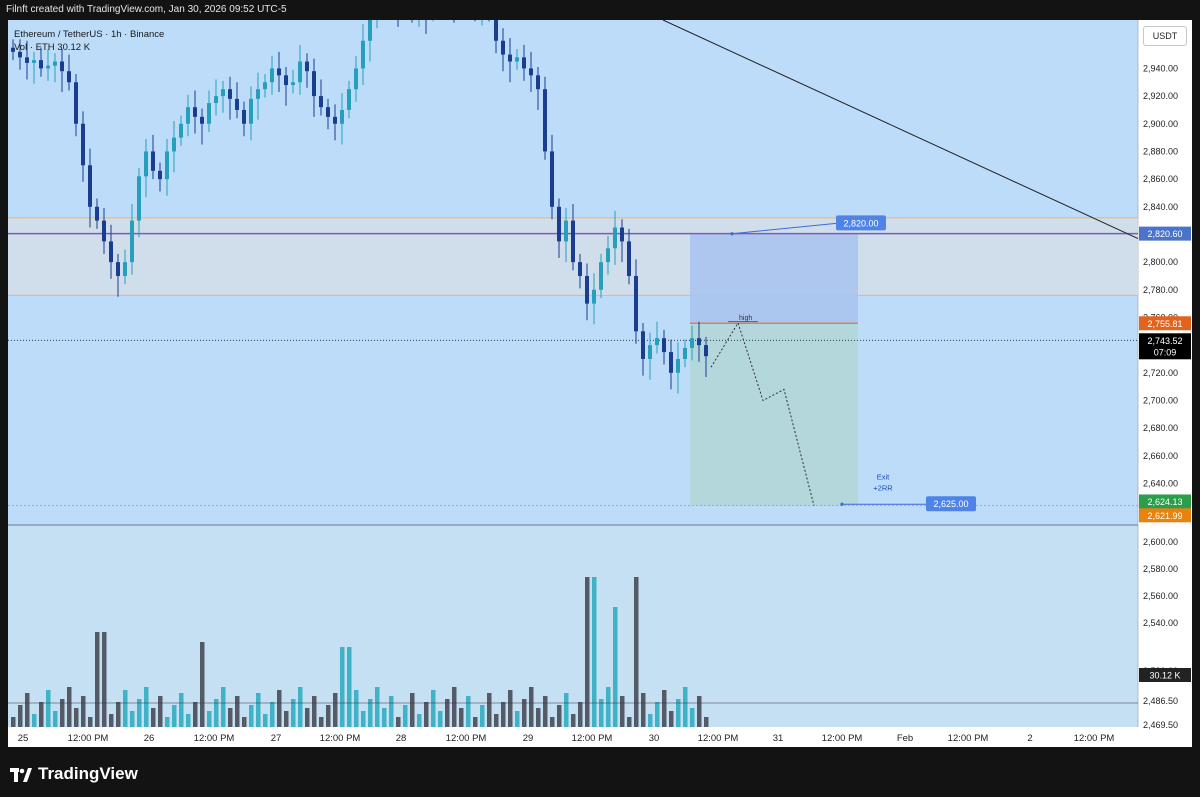  Describe the element at coordinates (745, 318) in the screenshot. I see `high-label: high` at that location.